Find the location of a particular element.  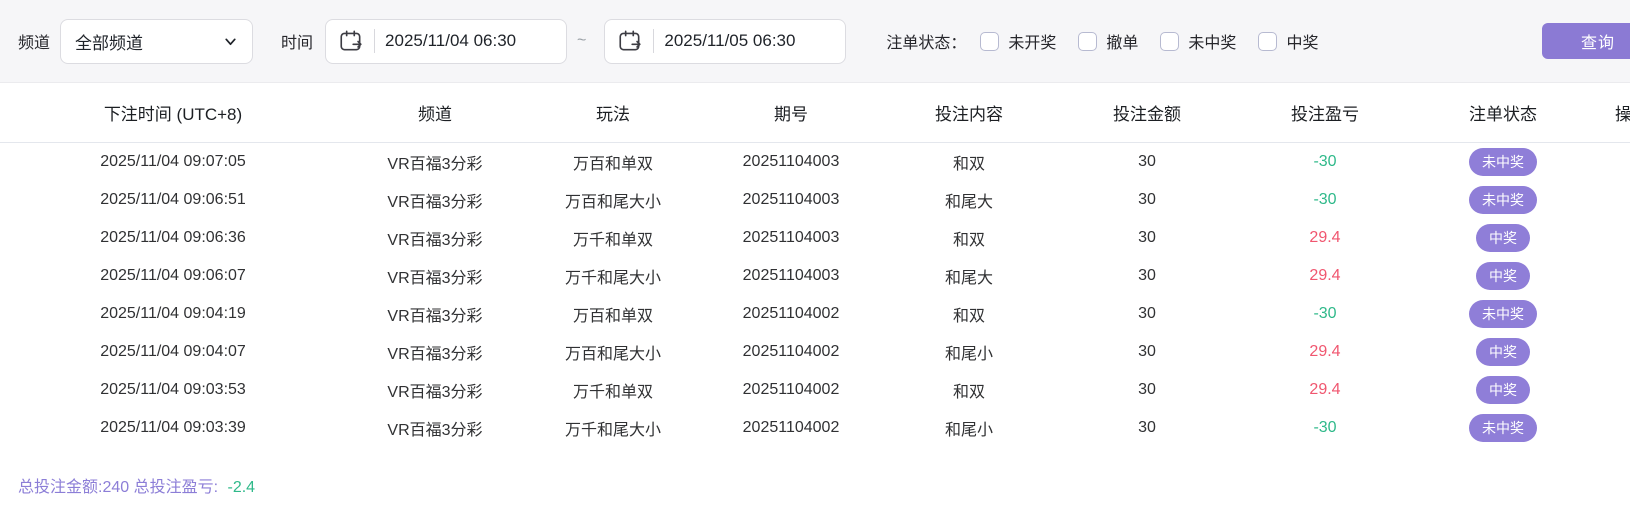

checkbox-item-not-won: 未中奖 is located at coordinates (1198, 41).